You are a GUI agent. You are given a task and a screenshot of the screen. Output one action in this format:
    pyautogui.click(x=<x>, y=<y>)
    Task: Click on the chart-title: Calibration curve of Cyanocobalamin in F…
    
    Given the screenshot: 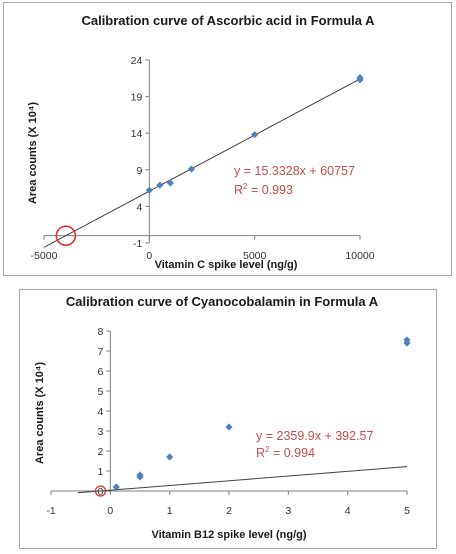 What is the action you would take?
    pyautogui.click(x=222, y=301)
    